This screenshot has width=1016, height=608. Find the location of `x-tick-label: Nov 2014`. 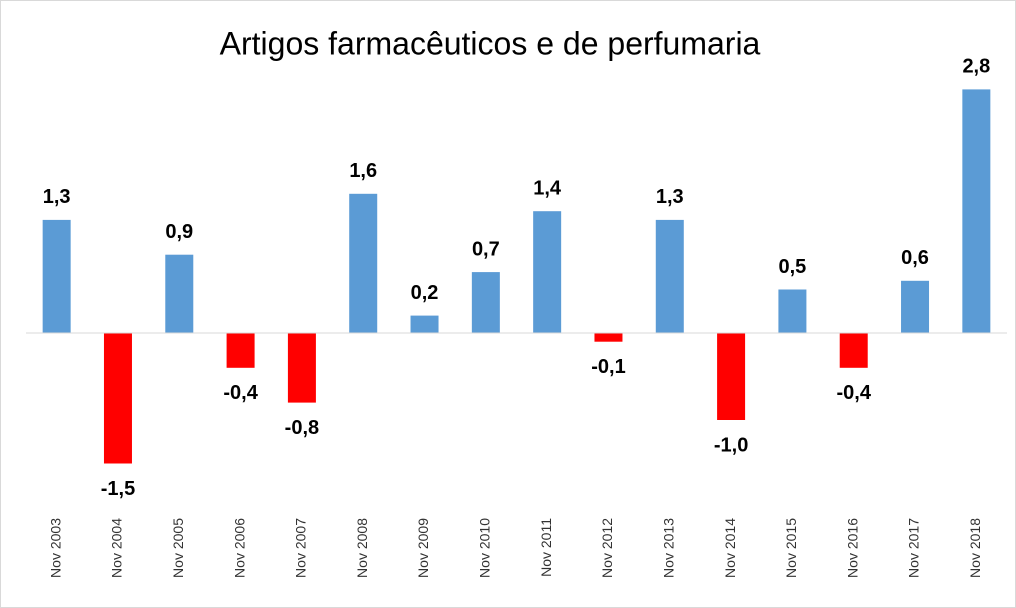

x-tick-label: Nov 2014 is located at coordinates (730, 548).